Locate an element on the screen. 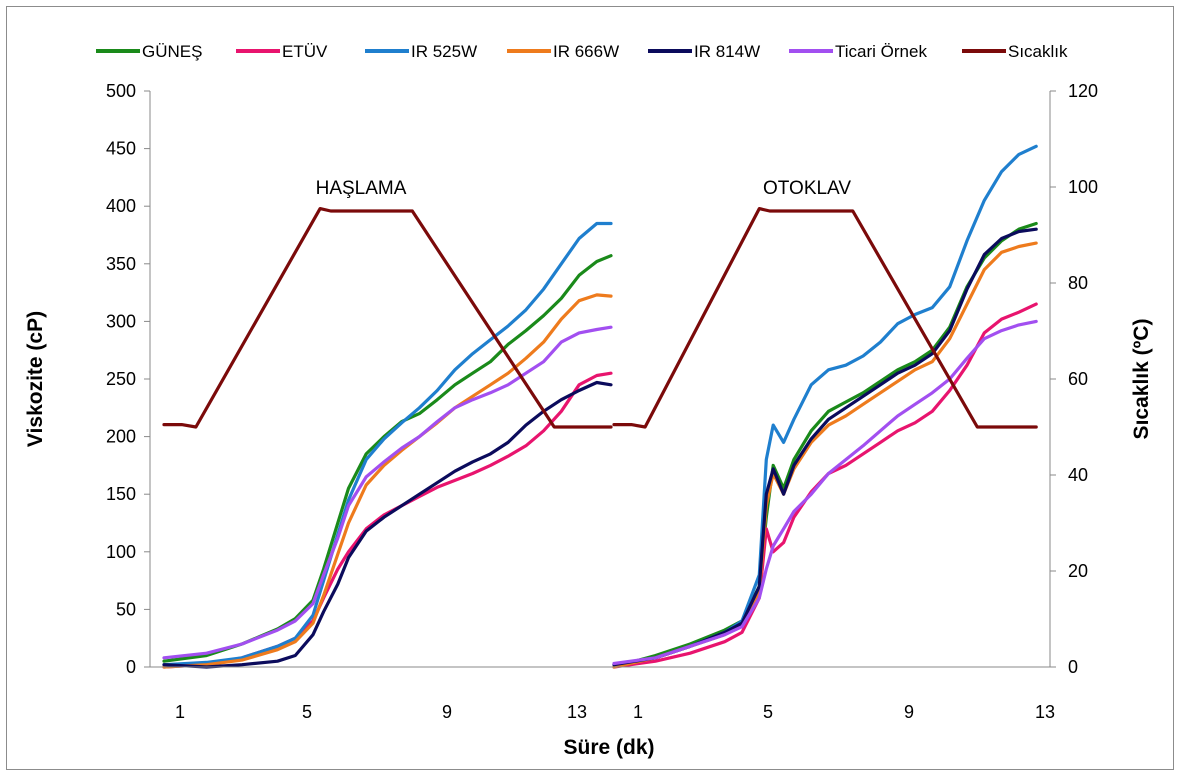  y-tick-label: 400 is located at coordinates (121, 206).